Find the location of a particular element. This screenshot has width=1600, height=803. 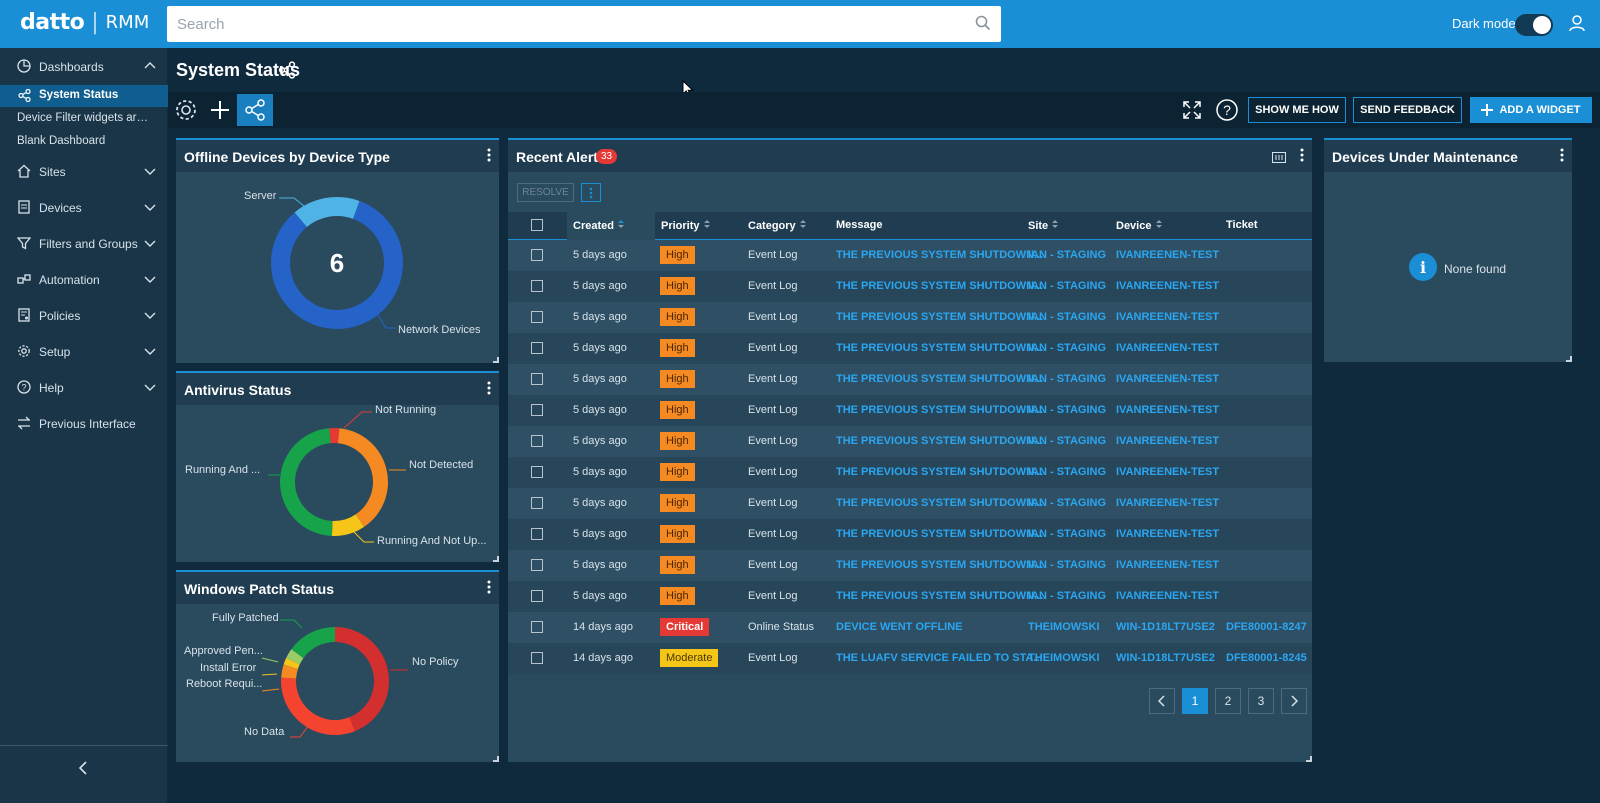

column-header-category: Category is located at coordinates (777, 225).